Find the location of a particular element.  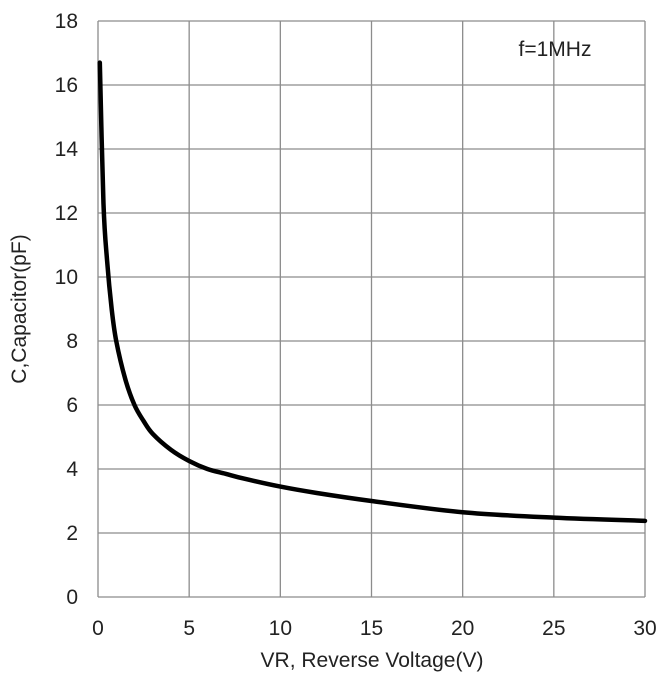

y-tick-label: 2 is located at coordinates (72, 533).